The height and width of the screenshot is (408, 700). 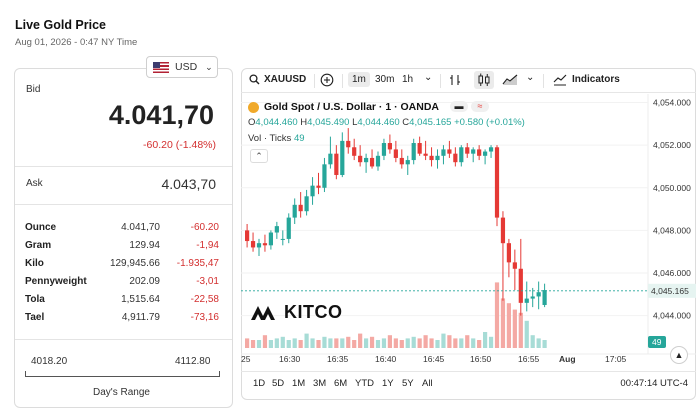 What do you see at coordinates (193, 361) in the screenshot?
I see `day-range-high: 4112.80` at bounding box center [193, 361].